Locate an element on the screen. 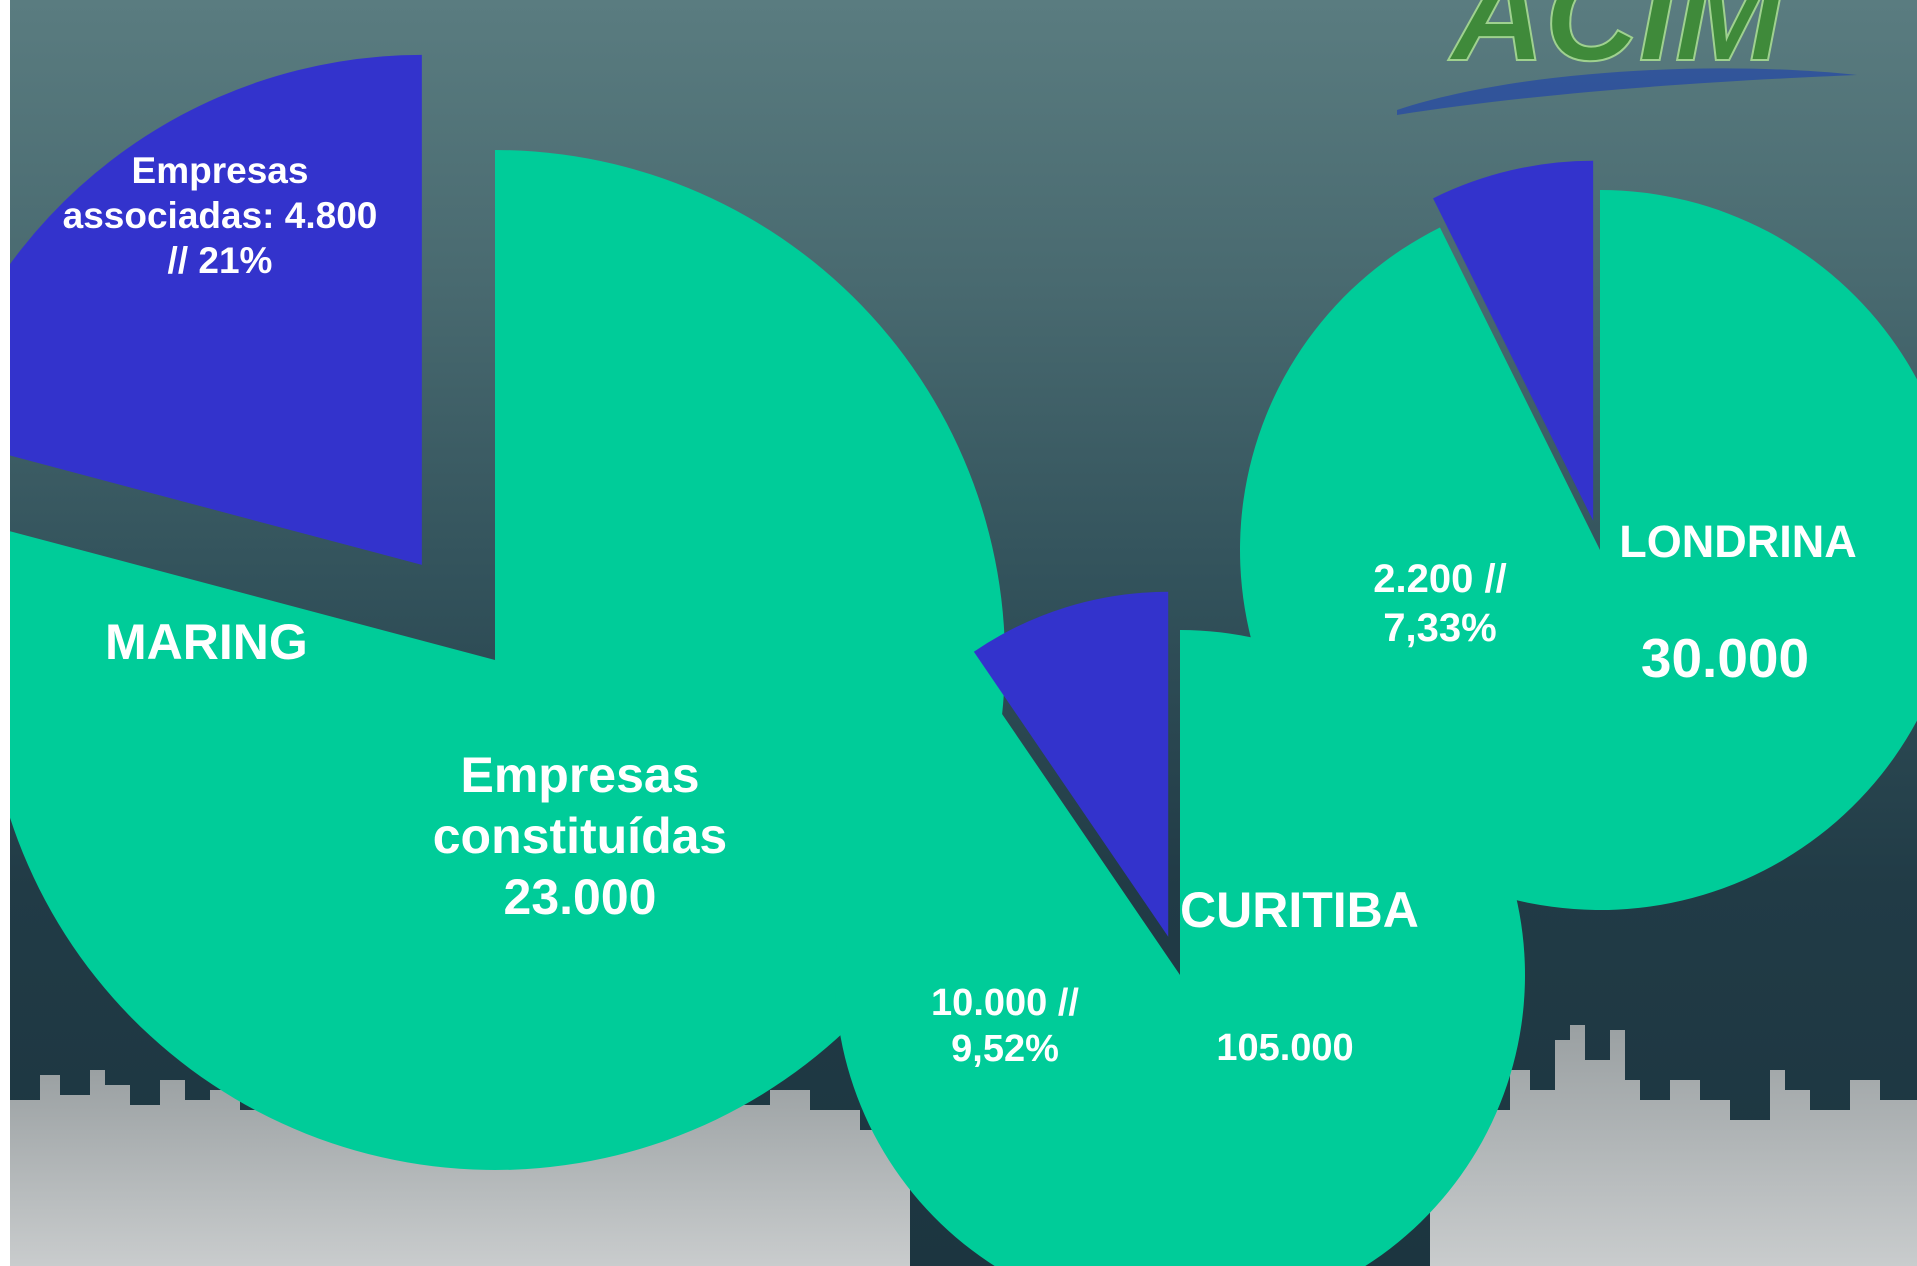 The height and width of the screenshot is (1266, 1917). londrina-associadas-label: 2.200 // 7,33% is located at coordinates (1440, 603).